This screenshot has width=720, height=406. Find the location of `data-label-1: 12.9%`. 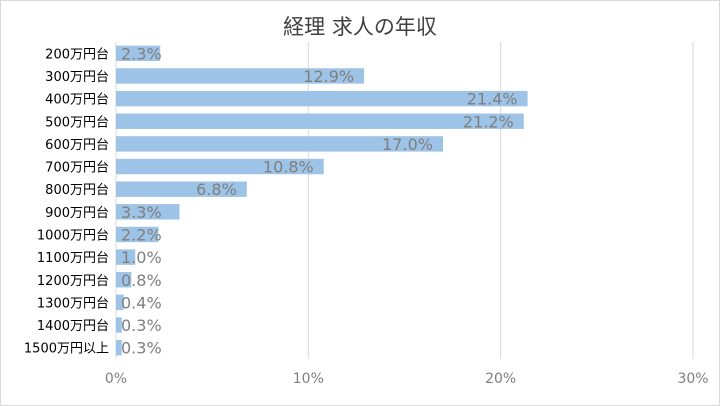

data-label-1: 12.9% is located at coordinates (328, 76).